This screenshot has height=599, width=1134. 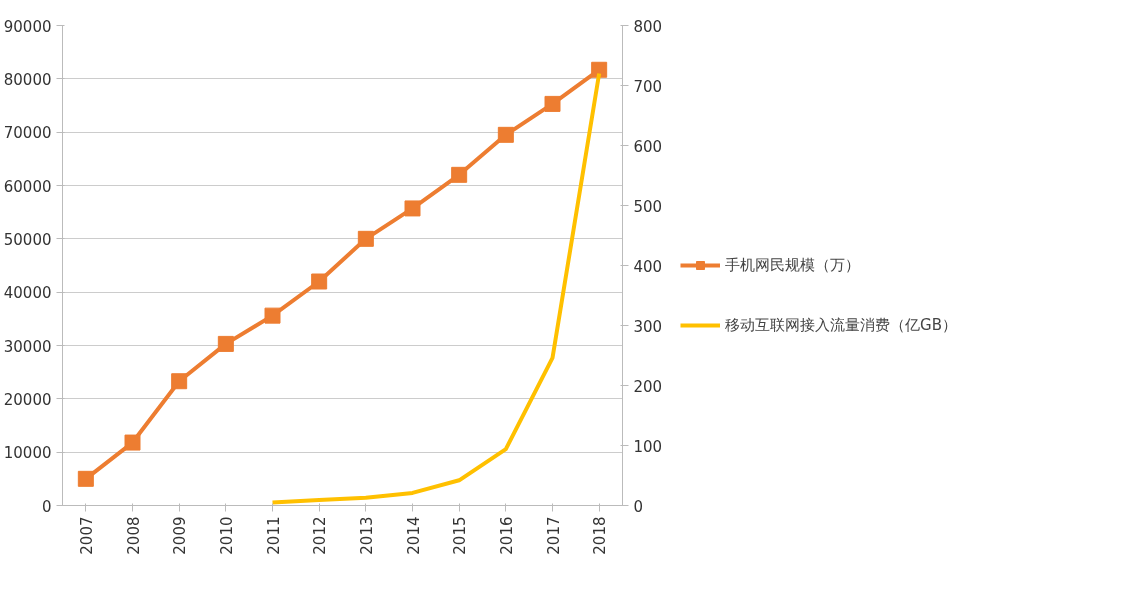 What do you see at coordinates (648, 86) in the screenshot?
I see `y2-tick-label: 700` at bounding box center [648, 86].